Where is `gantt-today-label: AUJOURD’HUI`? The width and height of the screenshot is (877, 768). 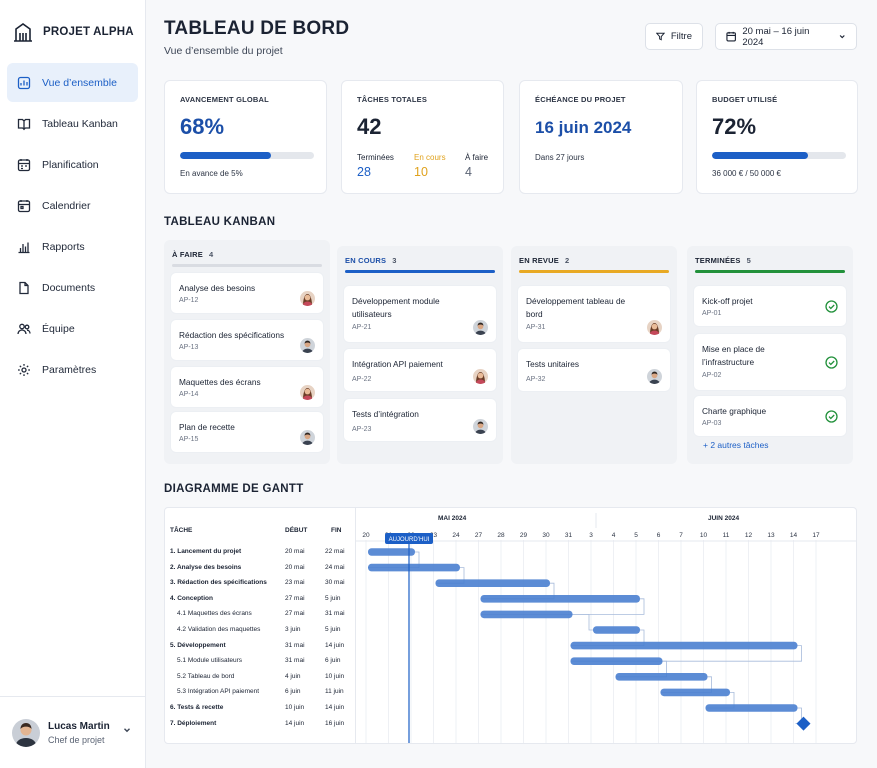
gantt-today-label: AUJOURD’HUI is located at coordinates (409, 540).